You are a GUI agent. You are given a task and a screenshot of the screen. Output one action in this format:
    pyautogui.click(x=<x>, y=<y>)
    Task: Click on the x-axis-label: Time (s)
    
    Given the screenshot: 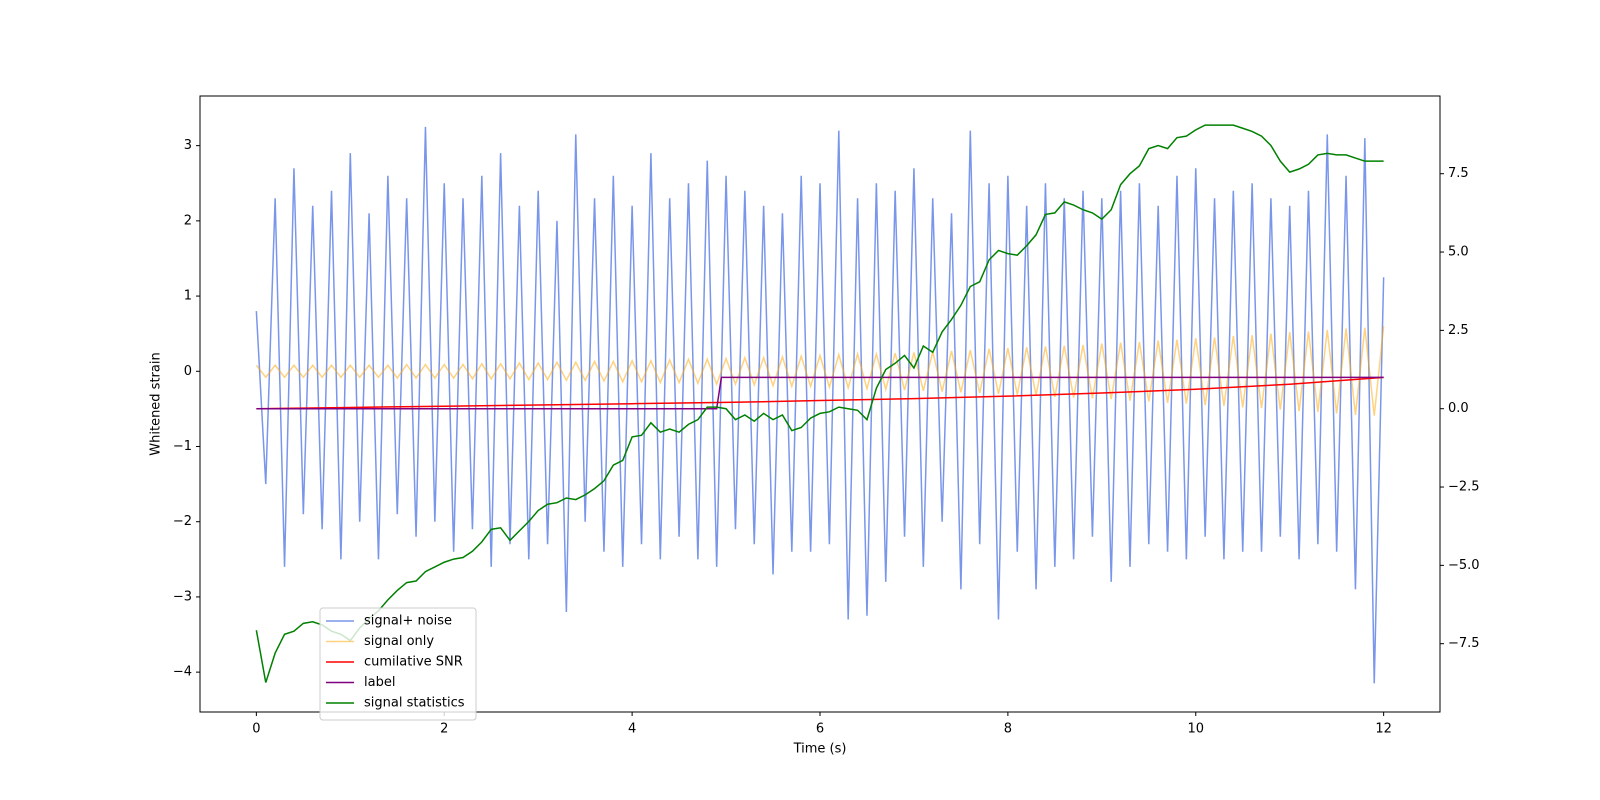 What is the action you would take?
    pyautogui.click(x=820, y=749)
    